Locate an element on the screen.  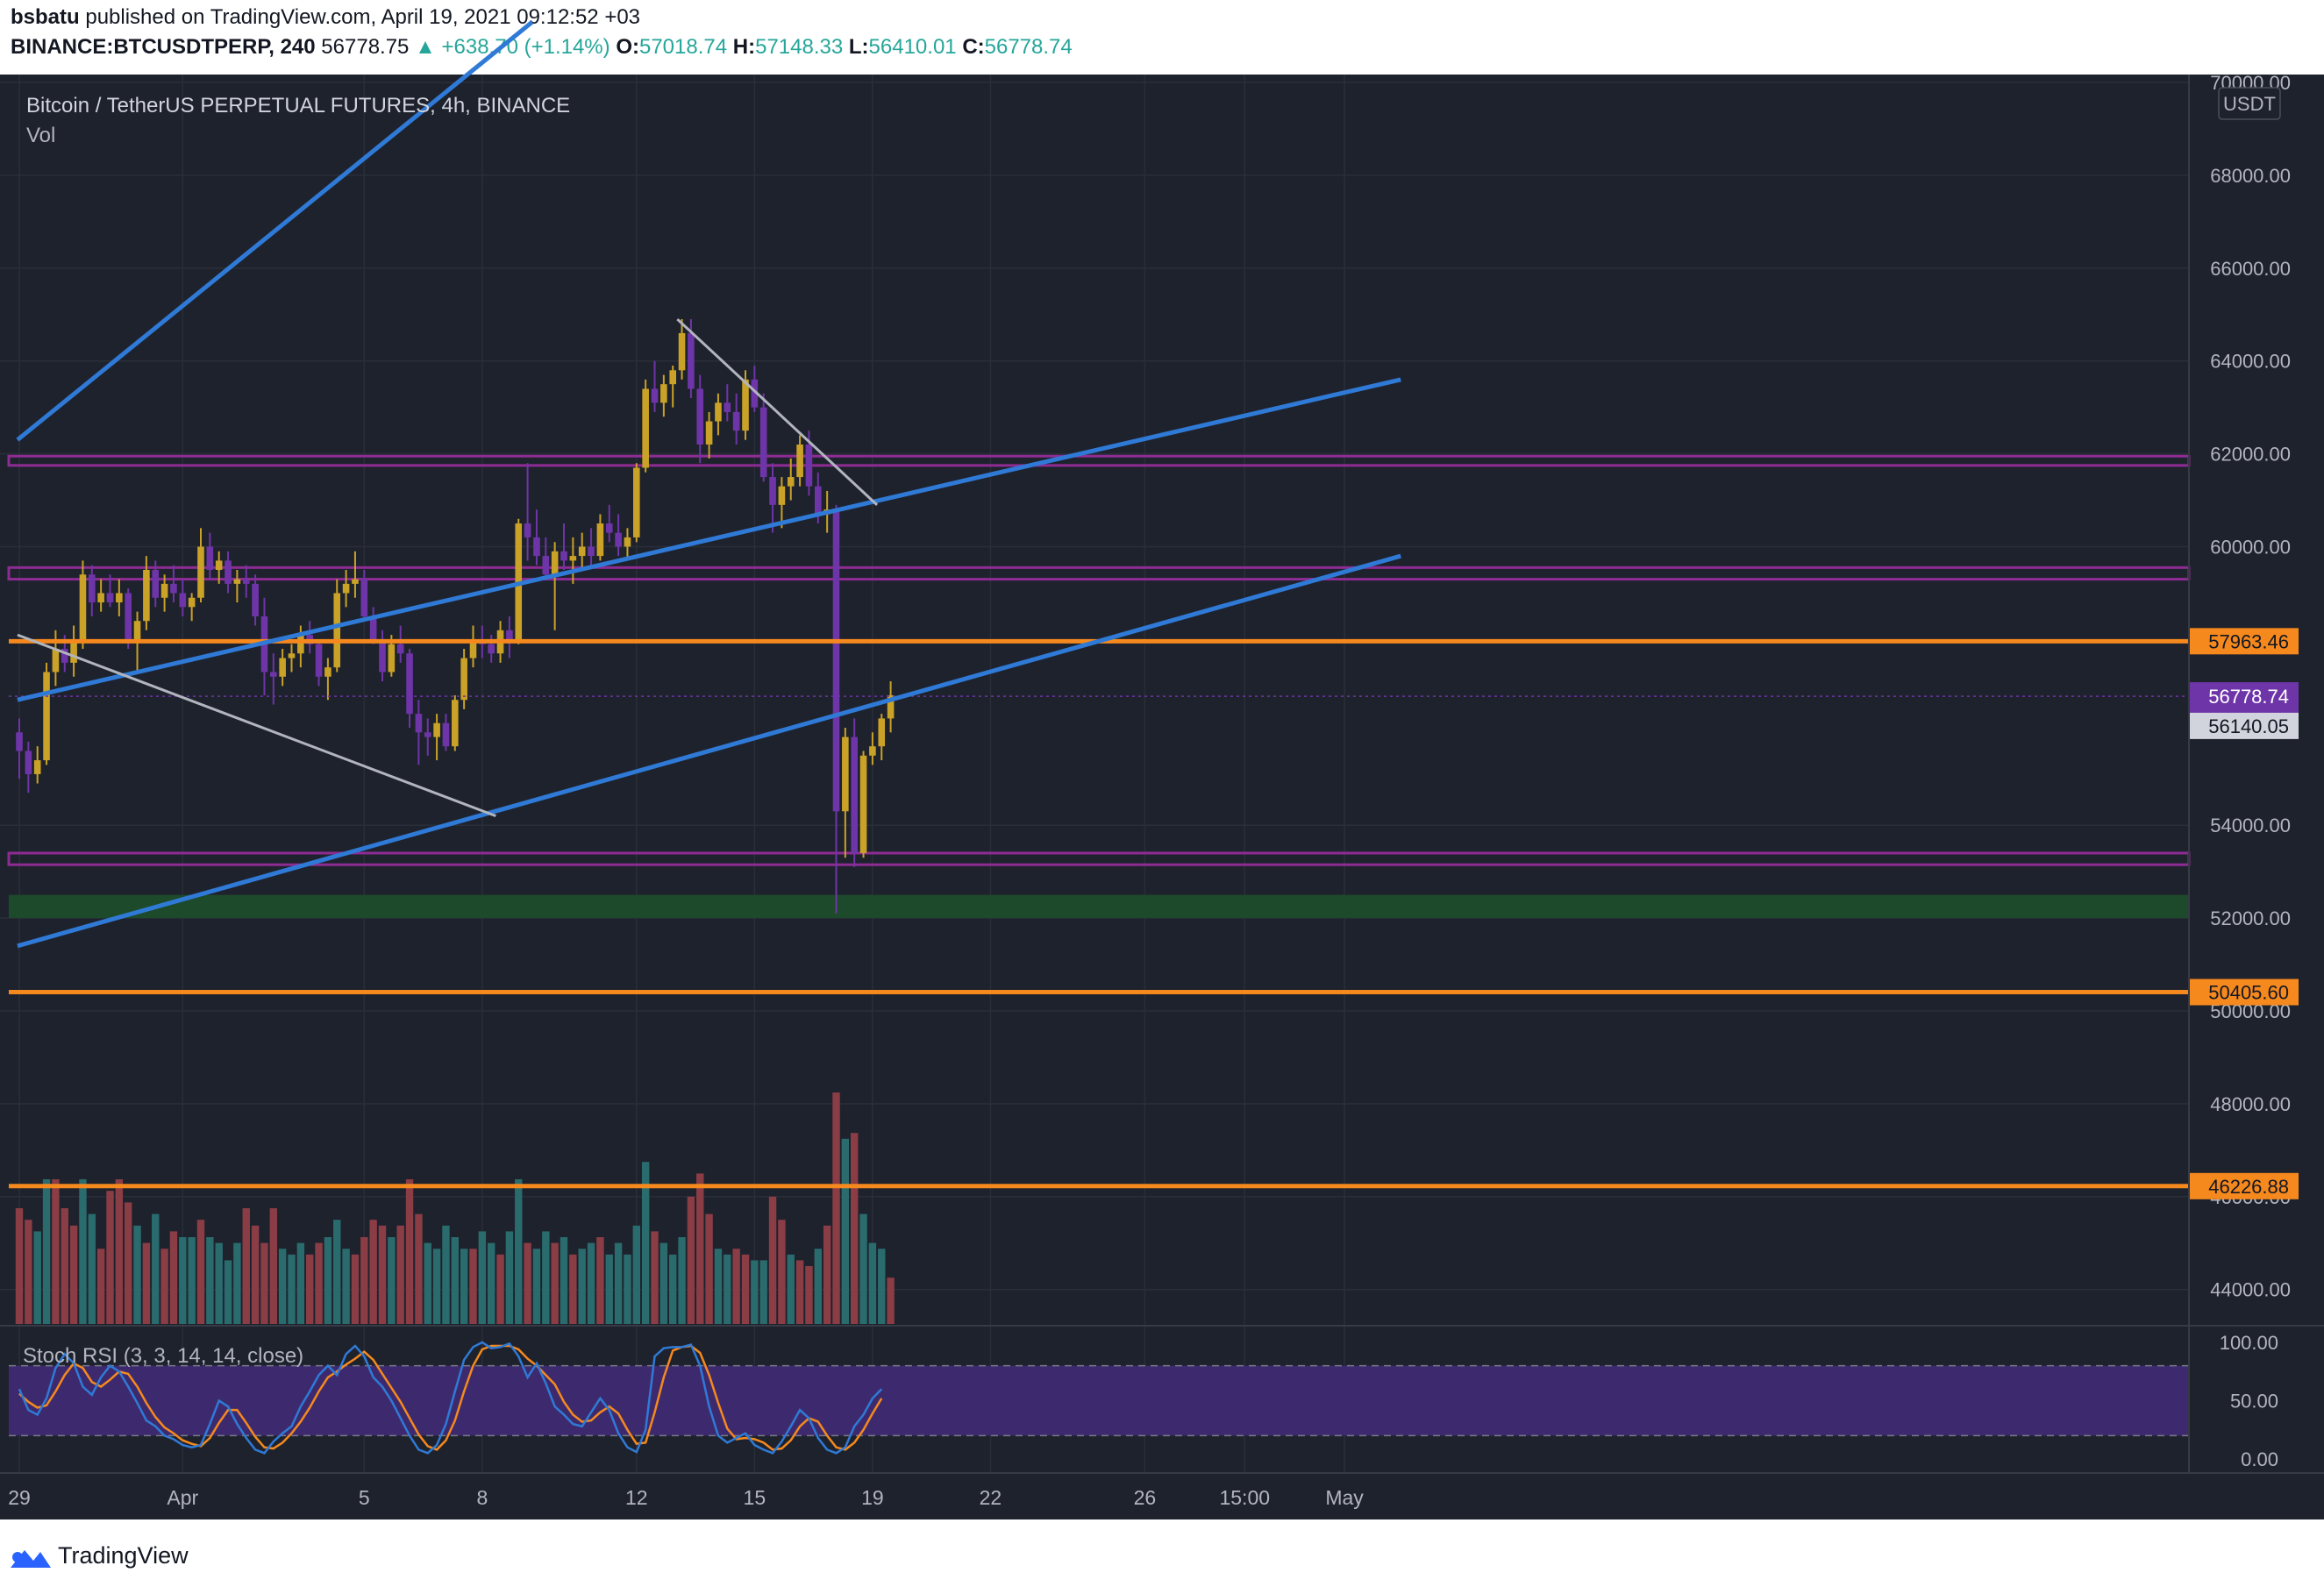
marker-price-tag: 56140.05 is located at coordinates (2248, 726).